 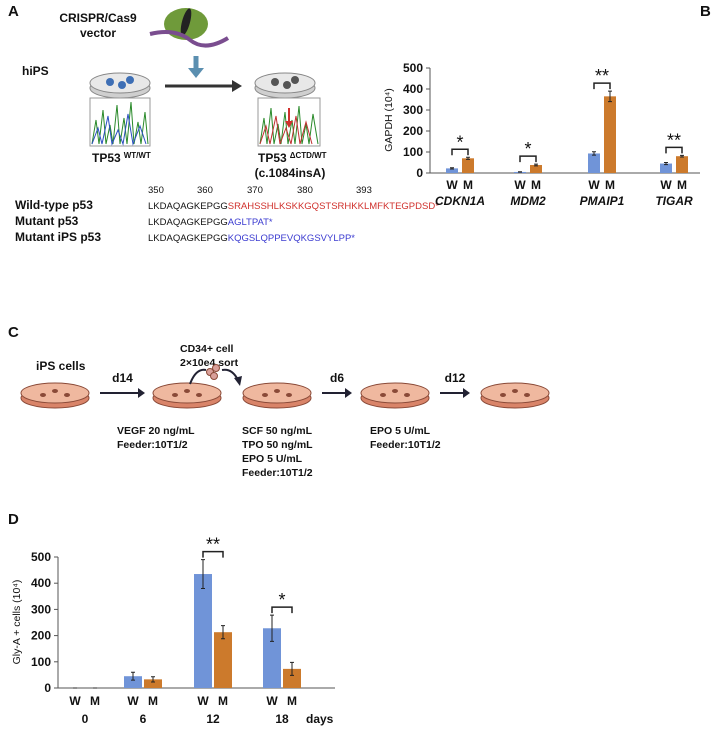 I want to click on condition: Feeder:10T1/2, so click(x=277, y=473).